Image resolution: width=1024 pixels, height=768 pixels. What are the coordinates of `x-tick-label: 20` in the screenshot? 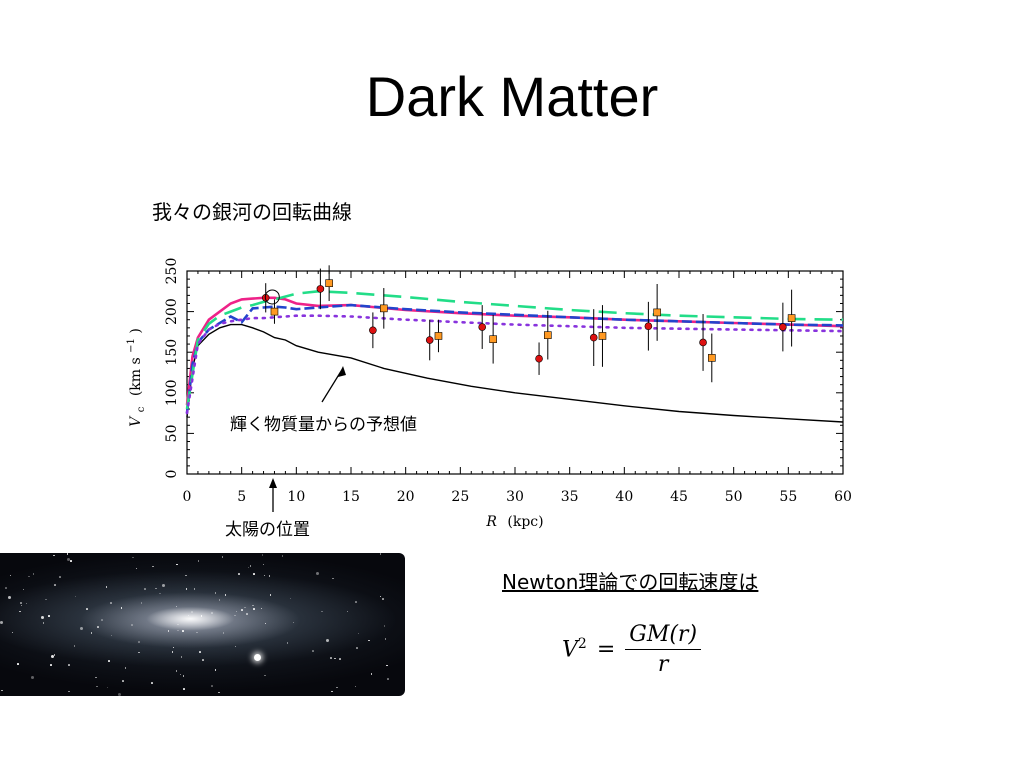 It's located at (406, 497).